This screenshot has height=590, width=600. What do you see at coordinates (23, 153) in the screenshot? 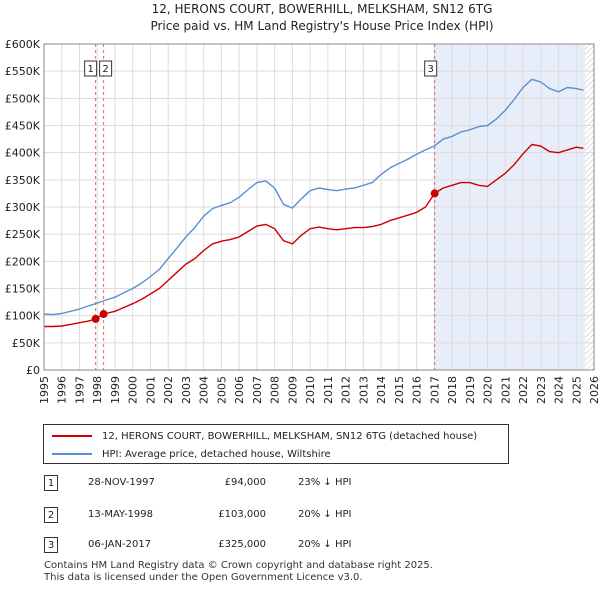
I see `y-tick-label: £400K` at bounding box center [23, 153].